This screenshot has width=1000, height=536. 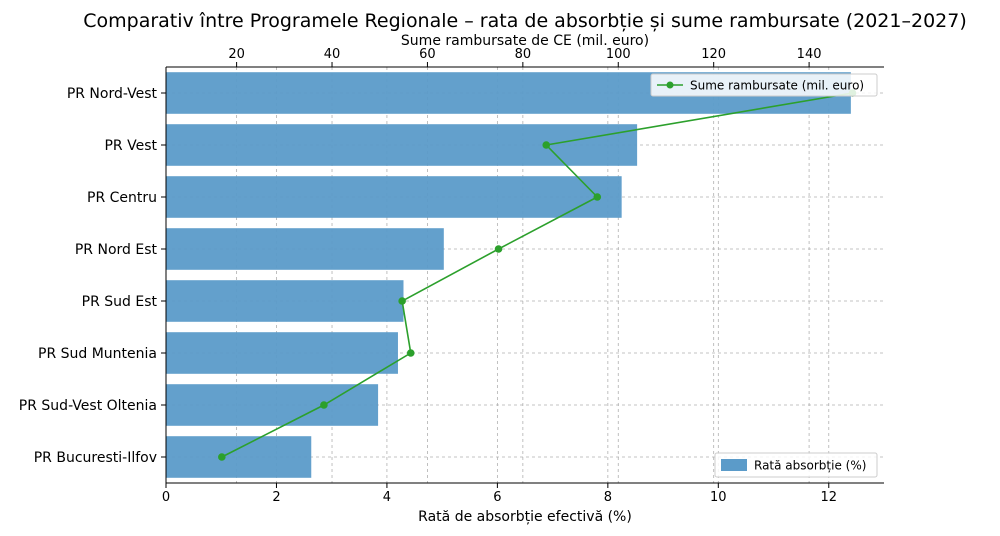 I want to click on x2-tick-label: 20, so click(x=236, y=54).